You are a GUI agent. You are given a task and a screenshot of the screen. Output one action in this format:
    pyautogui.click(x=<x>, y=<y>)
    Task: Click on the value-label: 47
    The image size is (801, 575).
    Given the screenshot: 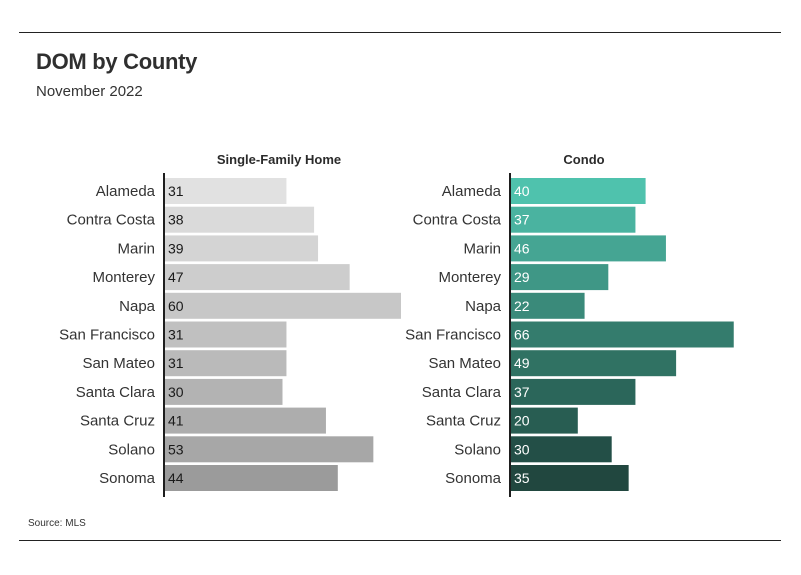 What is the action you would take?
    pyautogui.click(x=176, y=277)
    